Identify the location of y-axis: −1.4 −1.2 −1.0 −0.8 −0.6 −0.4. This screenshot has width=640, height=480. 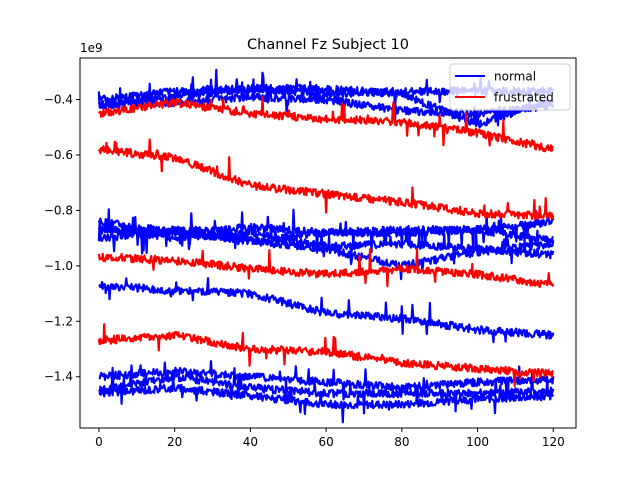
(62, 238).